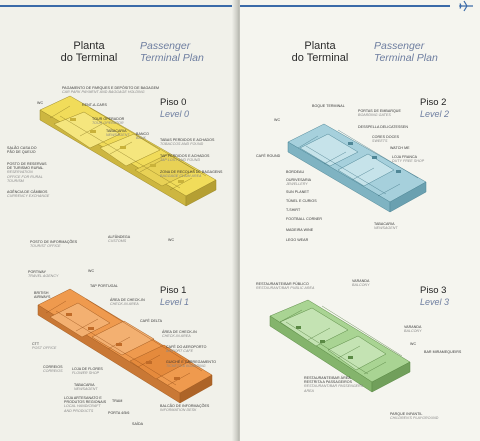 The image size is (480, 441). I want to click on label-l0-agencia: AGÊNCIA DE CÂMBIOS CURRENCY EXCHANGE, so click(28, 194).